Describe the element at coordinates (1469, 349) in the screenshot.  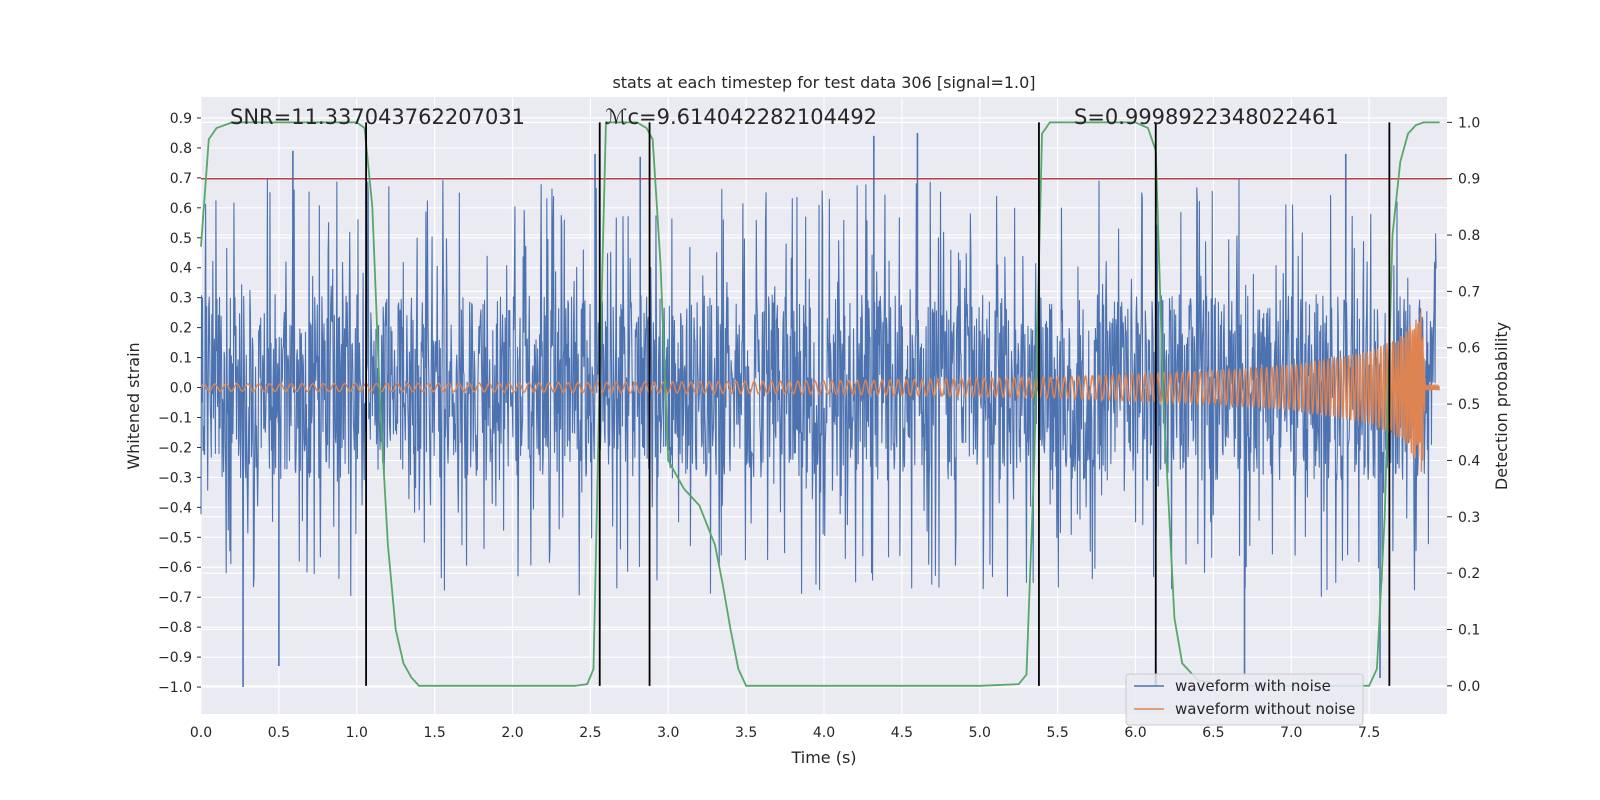
I see `y2-tick-label: 0.6` at that location.